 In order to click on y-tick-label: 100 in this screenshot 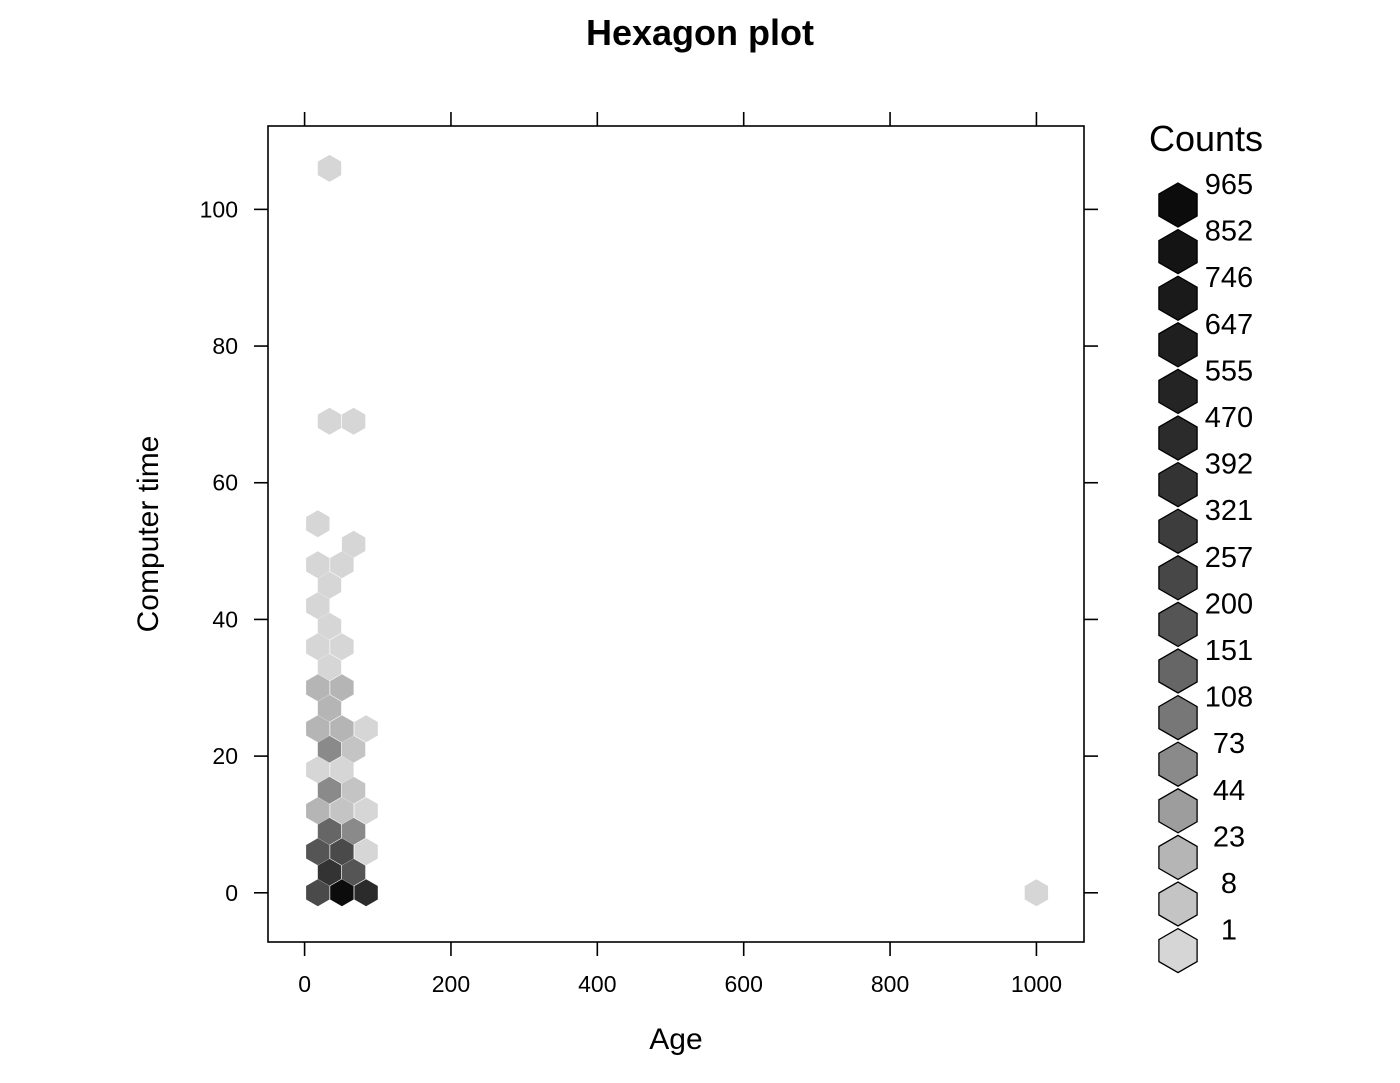, I will do `click(219, 209)`.